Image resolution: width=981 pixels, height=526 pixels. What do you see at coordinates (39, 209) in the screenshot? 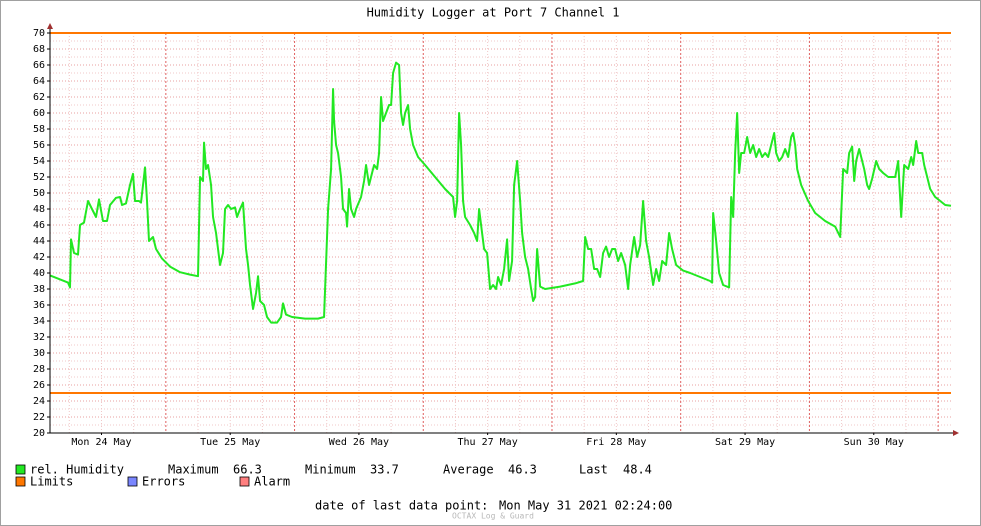
I see `y-tick-label: 48` at bounding box center [39, 209].